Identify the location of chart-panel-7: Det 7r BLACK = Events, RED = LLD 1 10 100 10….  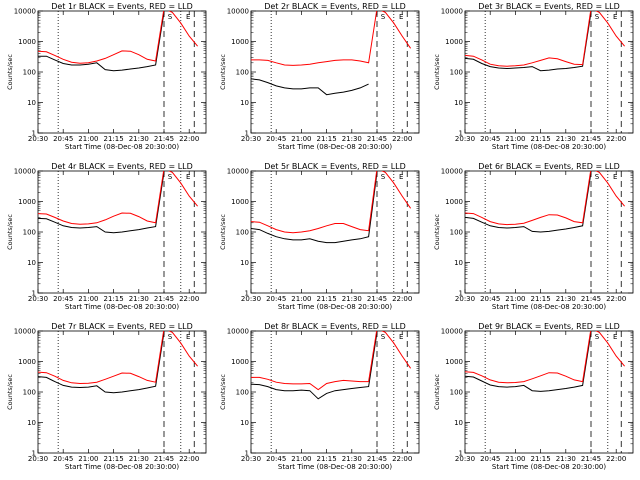
(106, 396).